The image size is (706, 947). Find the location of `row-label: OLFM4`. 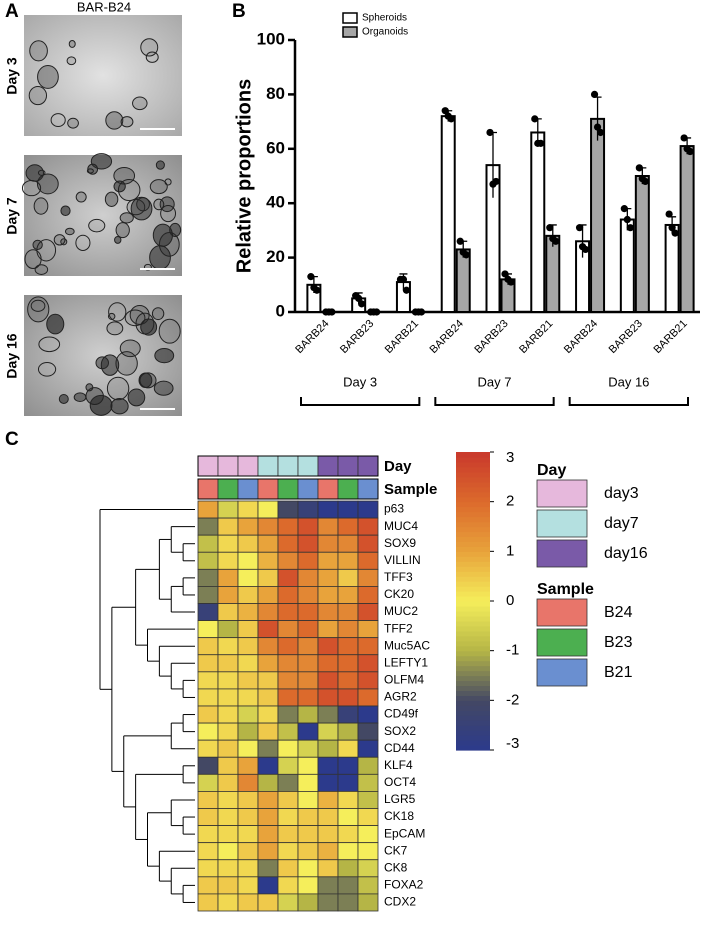

row-label: OLFM4 is located at coordinates (404, 680).